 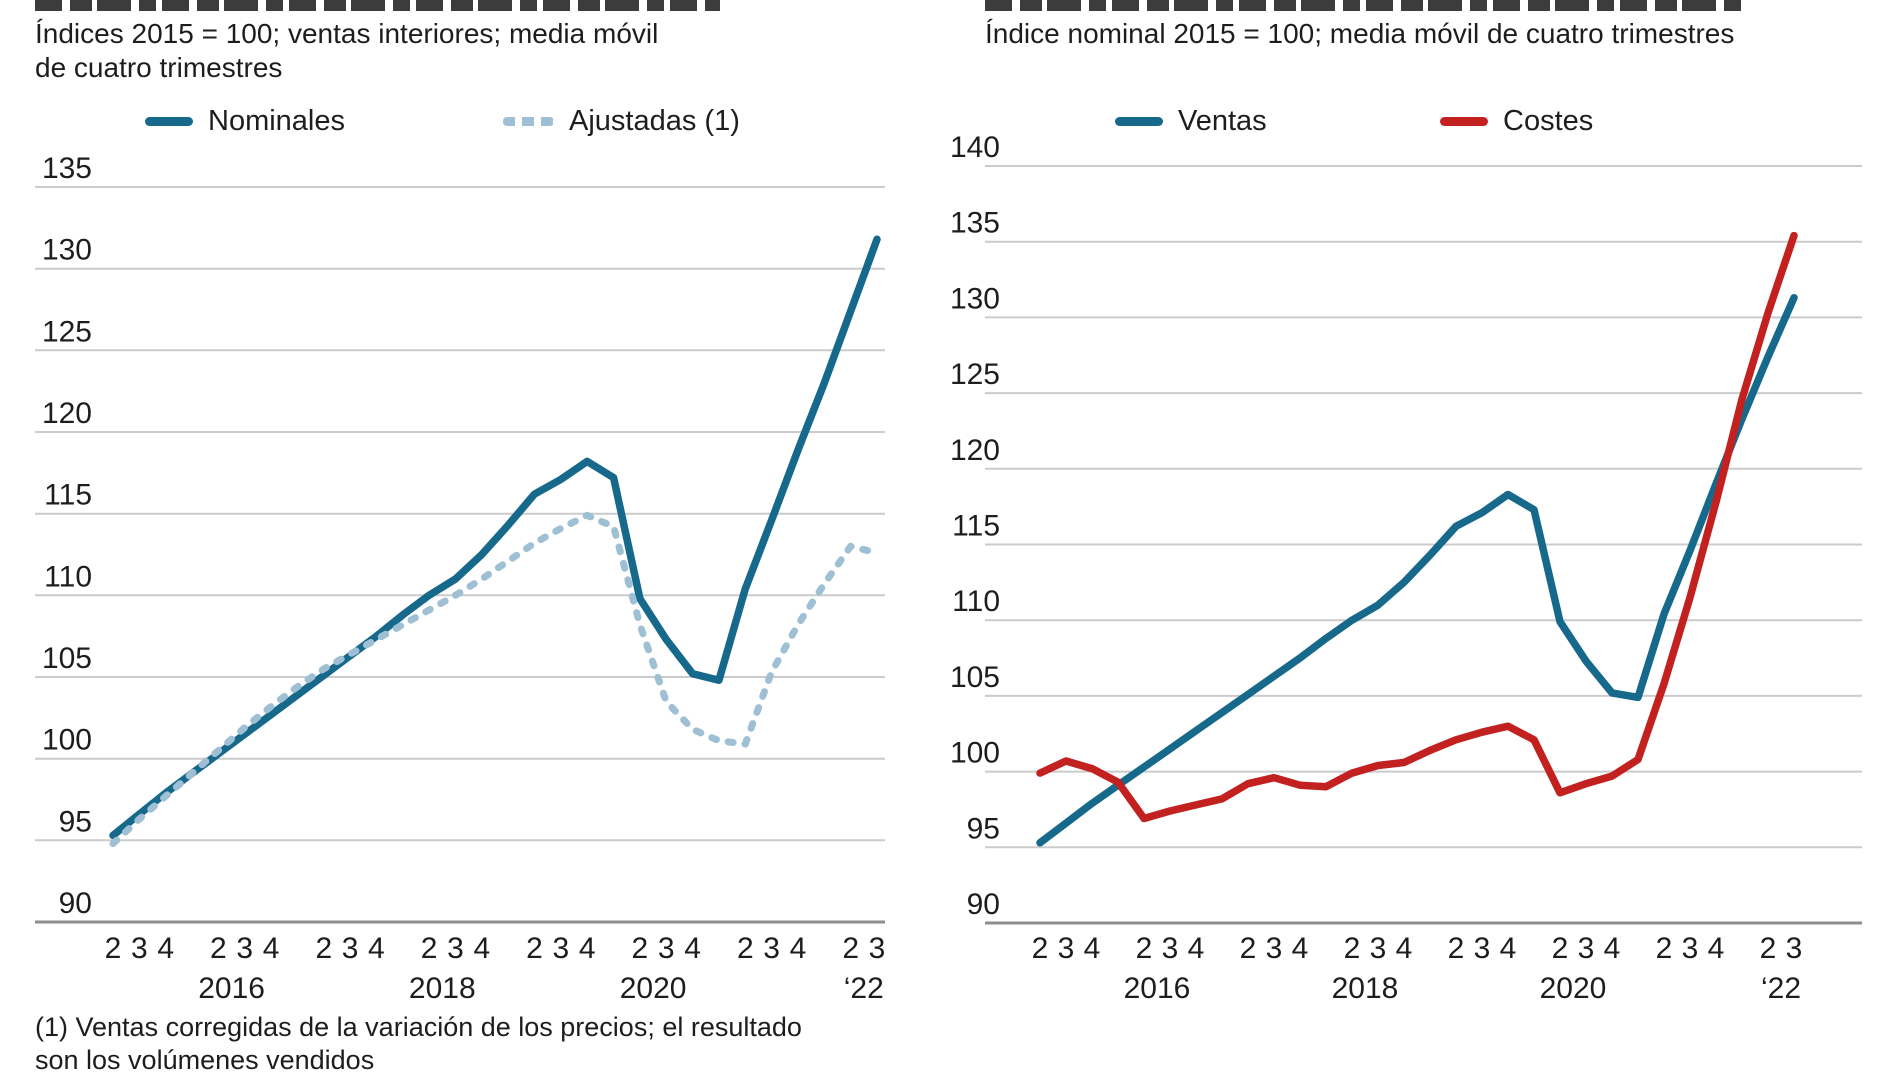 I want to click on legend-item-ventas: Ventas, so click(x=1191, y=121).